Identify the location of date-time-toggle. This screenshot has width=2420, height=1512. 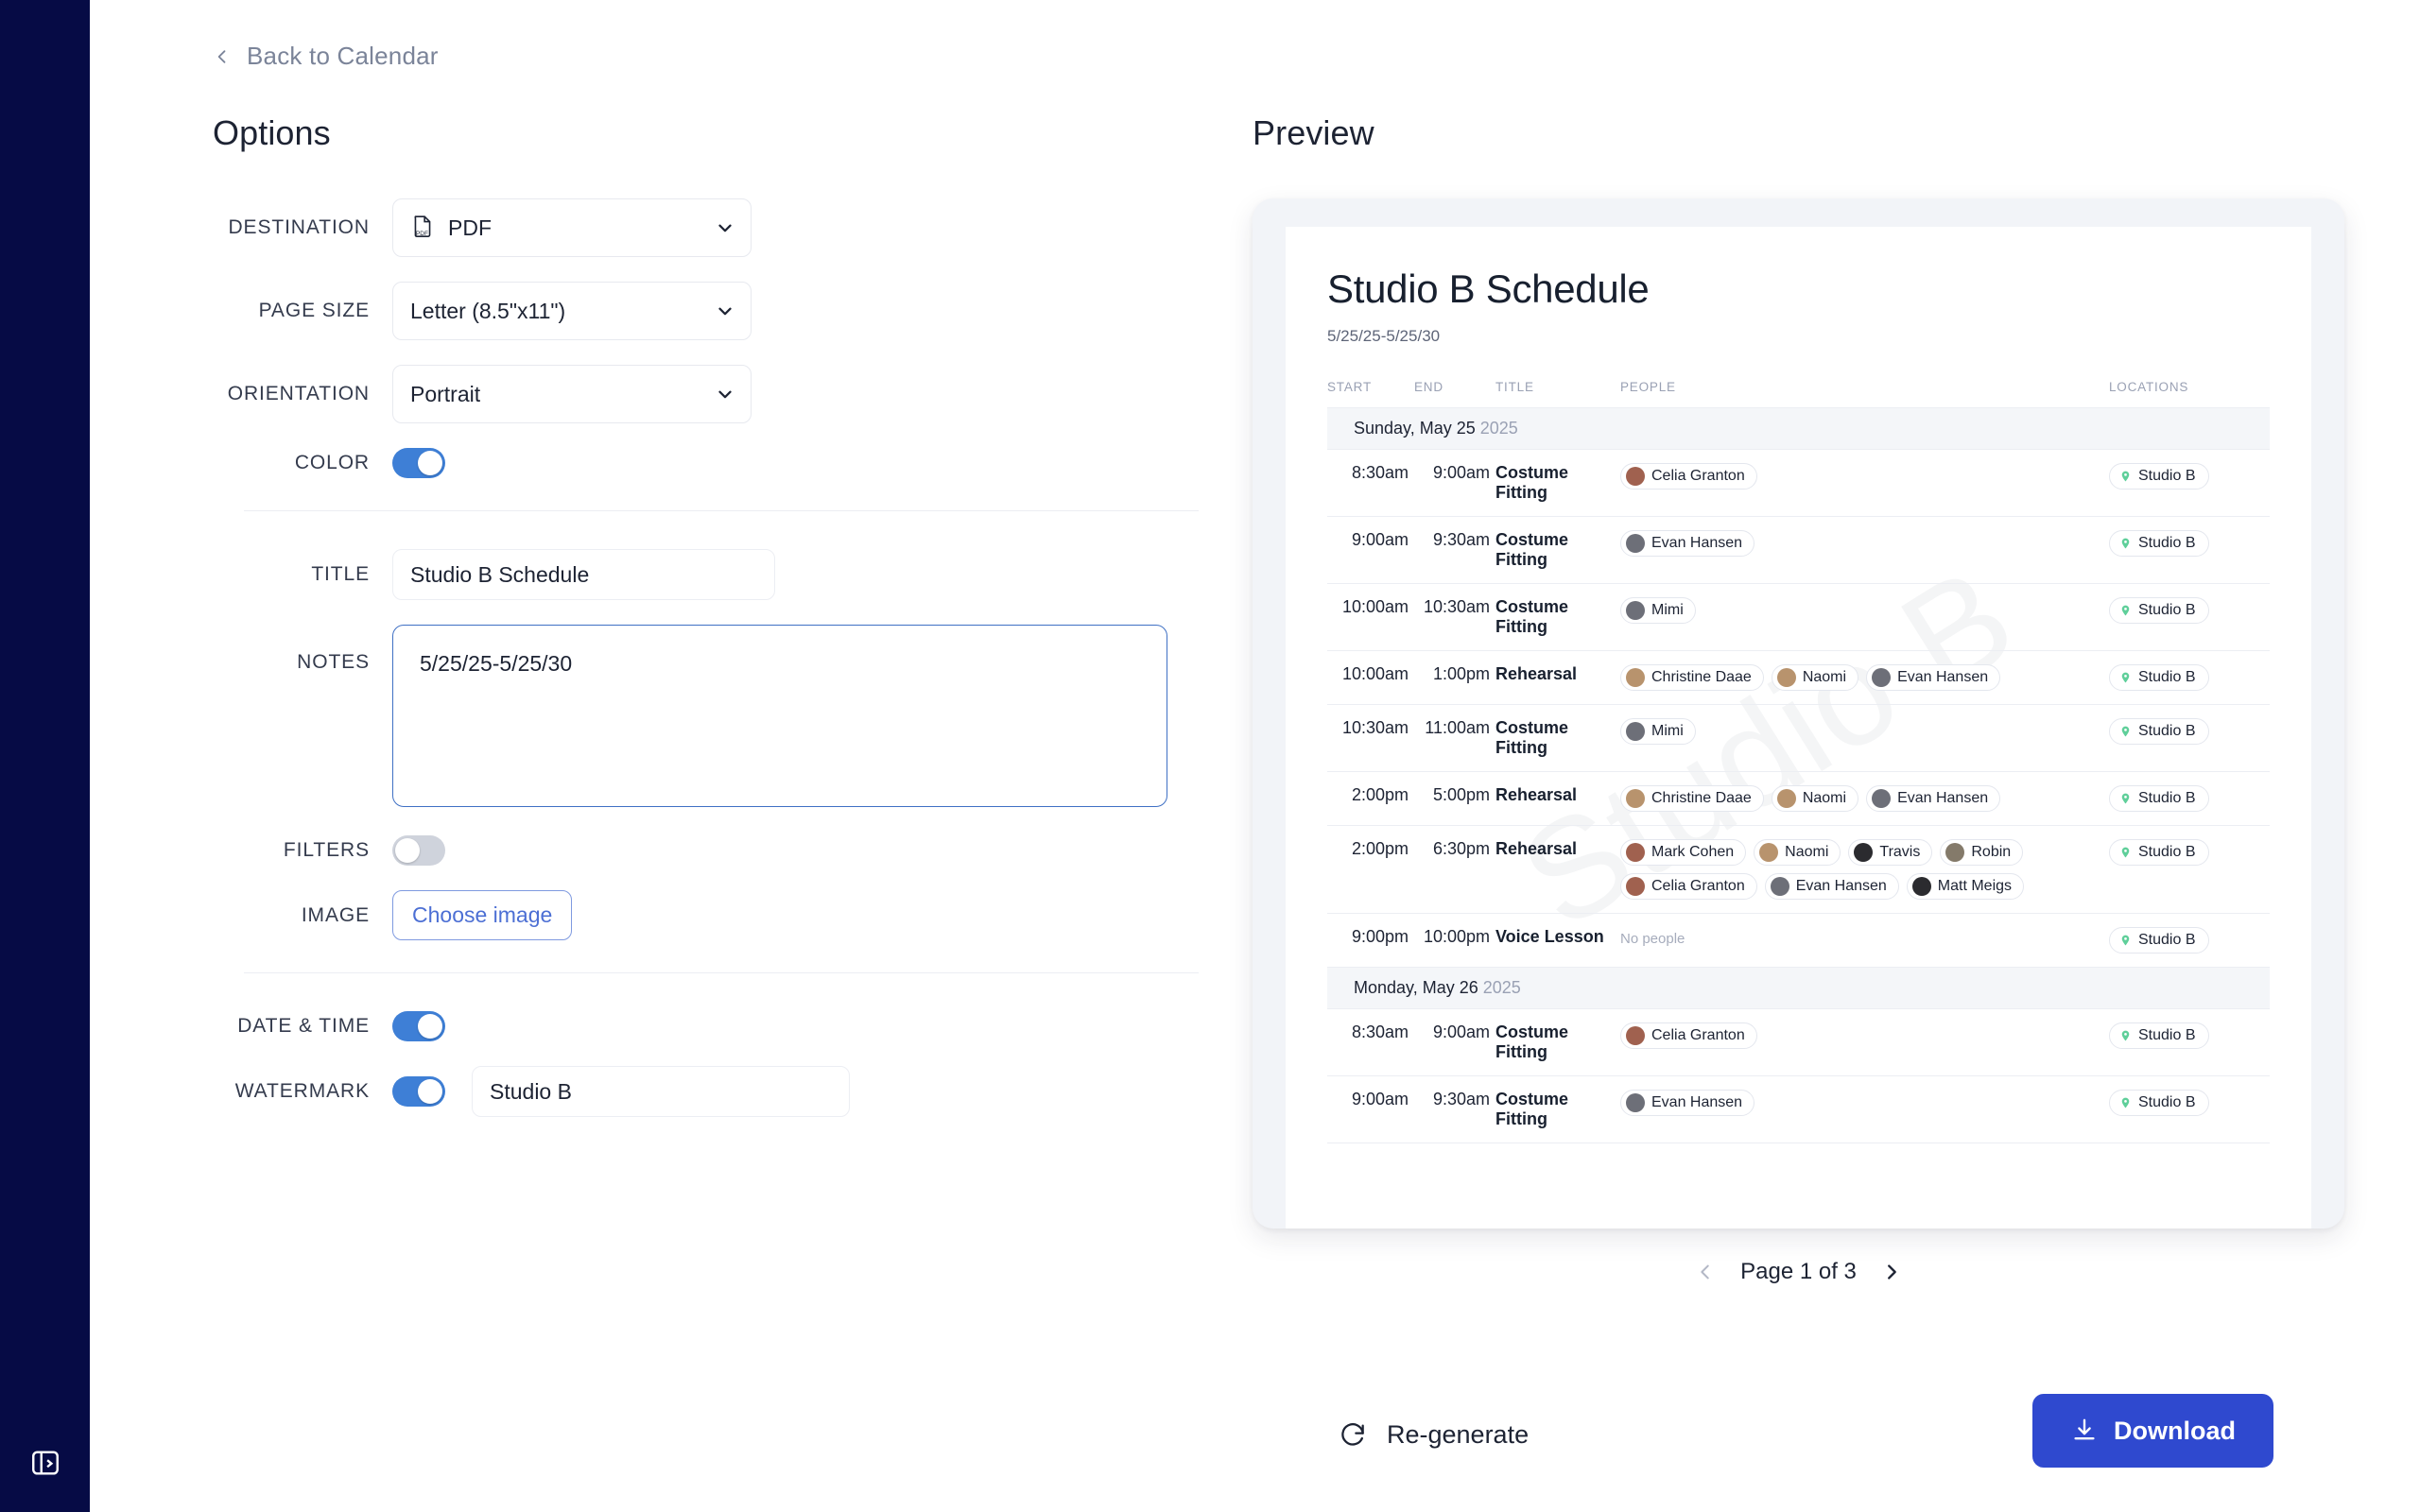
(418, 1026).